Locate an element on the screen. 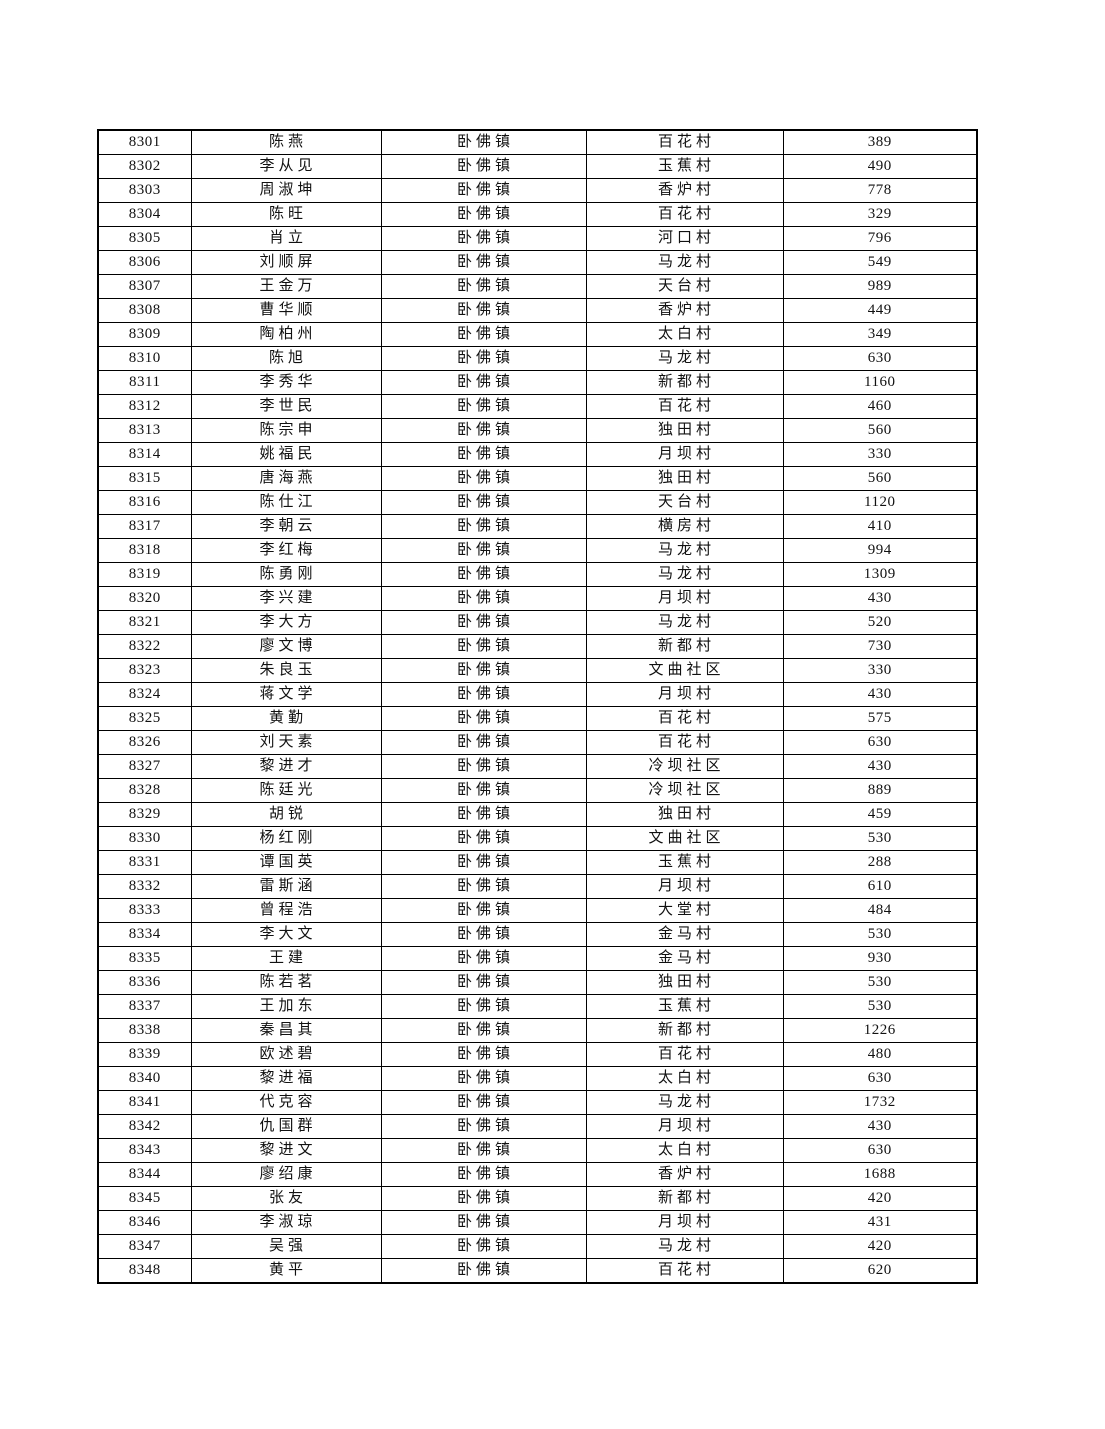 The image size is (1105, 1429). table-row: 8346 李淑琼 卧佛镇 月坝村 431 is located at coordinates (537, 1222).